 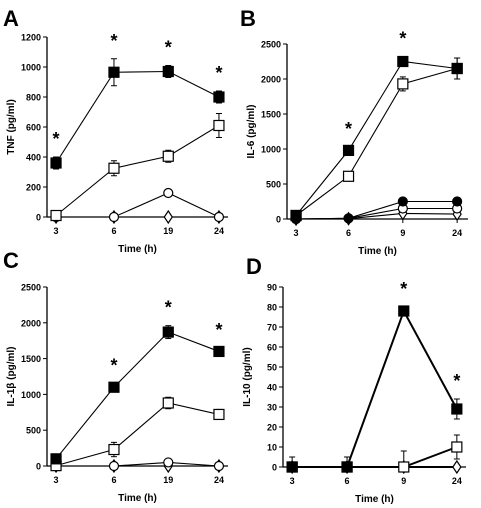 I want to click on panel-letter: C, so click(x=11, y=260).